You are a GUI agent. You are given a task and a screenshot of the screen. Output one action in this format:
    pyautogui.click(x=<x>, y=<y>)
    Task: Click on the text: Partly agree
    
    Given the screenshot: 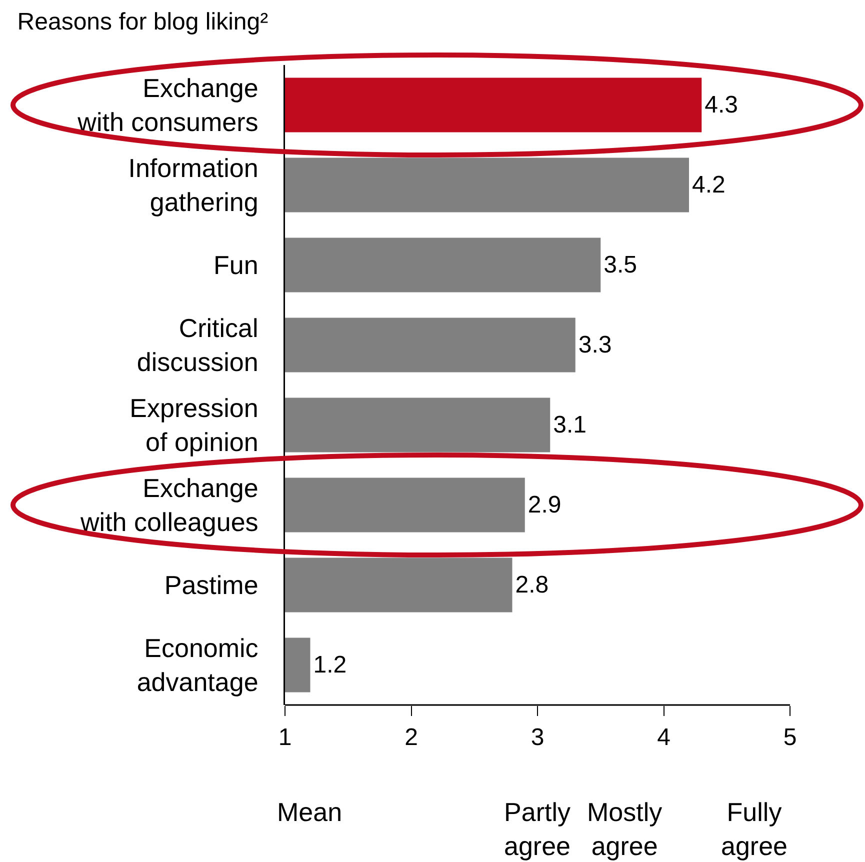 What is the action you would take?
    pyautogui.click(x=537, y=829)
    